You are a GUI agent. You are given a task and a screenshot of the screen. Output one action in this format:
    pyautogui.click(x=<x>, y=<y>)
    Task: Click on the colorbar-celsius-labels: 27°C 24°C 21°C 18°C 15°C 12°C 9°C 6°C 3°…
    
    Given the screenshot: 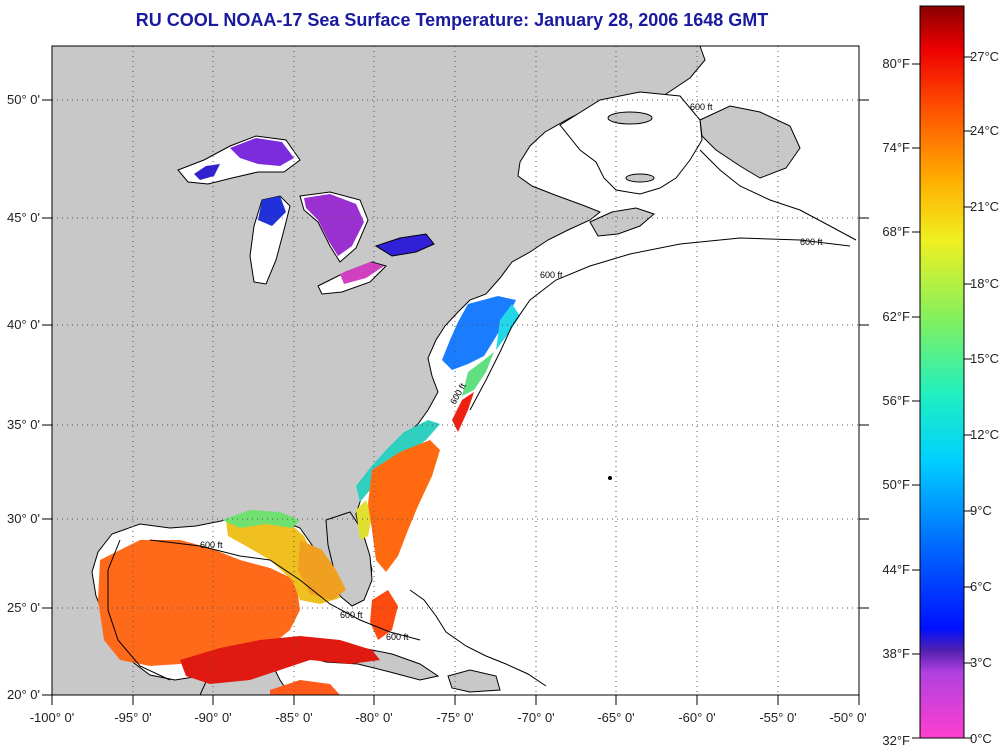 What is the action you would take?
    pyautogui.click(x=984, y=397)
    